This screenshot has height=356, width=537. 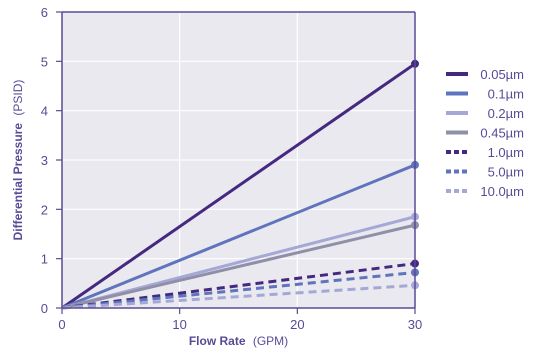 I want to click on legend-label-0: 0.05µm, so click(x=502, y=74).